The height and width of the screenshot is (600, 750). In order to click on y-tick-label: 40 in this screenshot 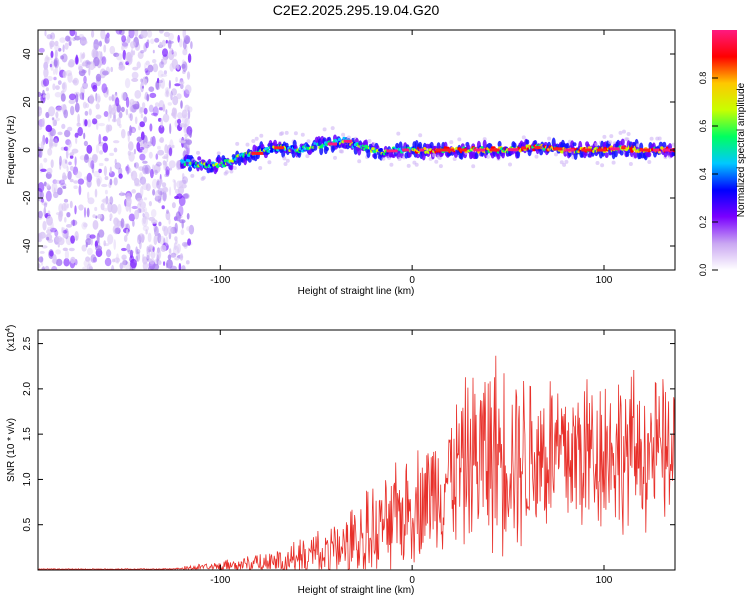, I will do `click(27, 54)`.